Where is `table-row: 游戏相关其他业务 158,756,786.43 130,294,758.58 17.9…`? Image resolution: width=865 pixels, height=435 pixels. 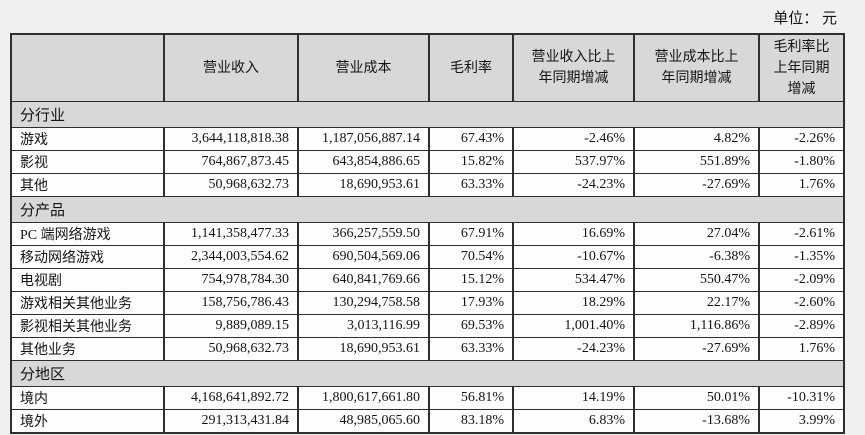 table-row: 游戏相关其他业务 158,756,786.43 130,294,758.58 17.9… is located at coordinates (427, 303).